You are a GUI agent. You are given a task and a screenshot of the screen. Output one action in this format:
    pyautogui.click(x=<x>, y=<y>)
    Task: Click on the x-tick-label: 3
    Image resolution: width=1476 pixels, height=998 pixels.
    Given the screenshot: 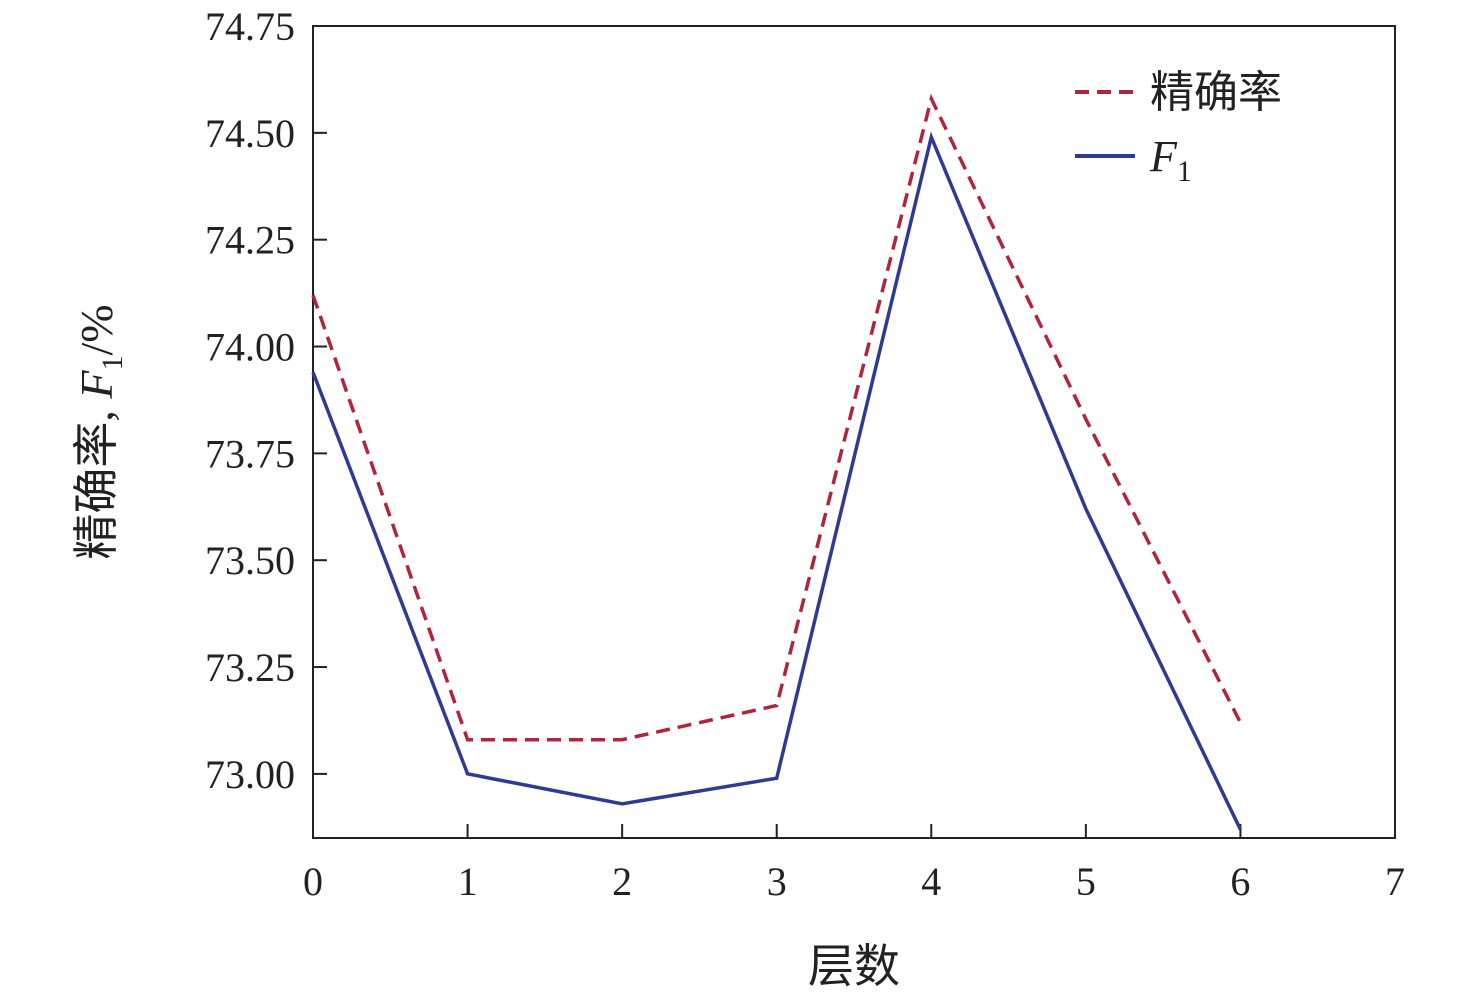 What is the action you would take?
    pyautogui.click(x=777, y=881)
    